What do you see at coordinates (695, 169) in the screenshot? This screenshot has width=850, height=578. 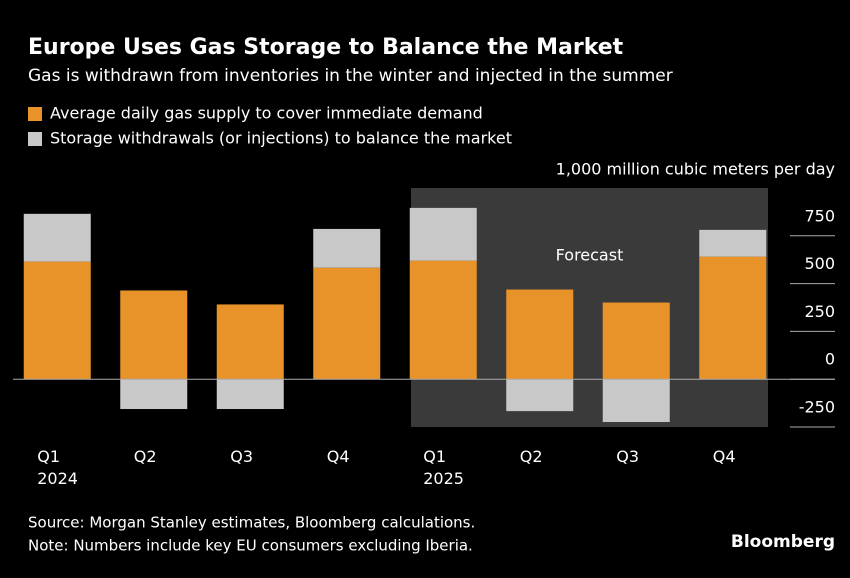 I see `y-axis-label: 1,000 million cubic meters per day` at bounding box center [695, 169].